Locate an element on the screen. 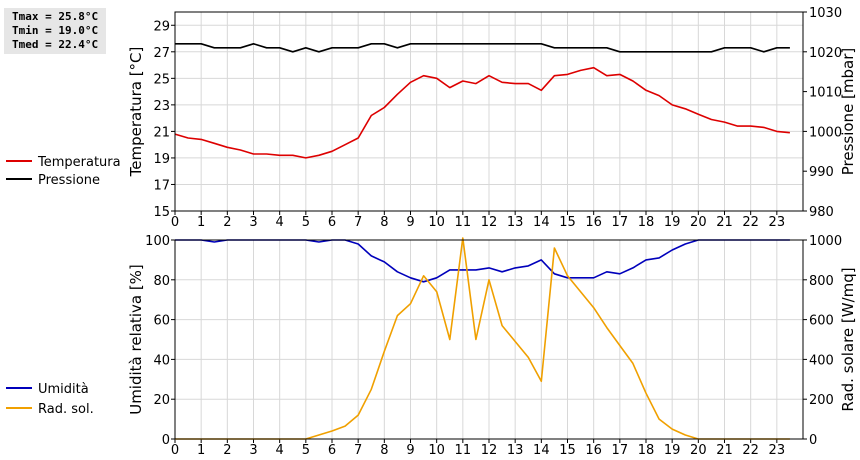  tp-series-temperatura-line is located at coordinates (482, 112).